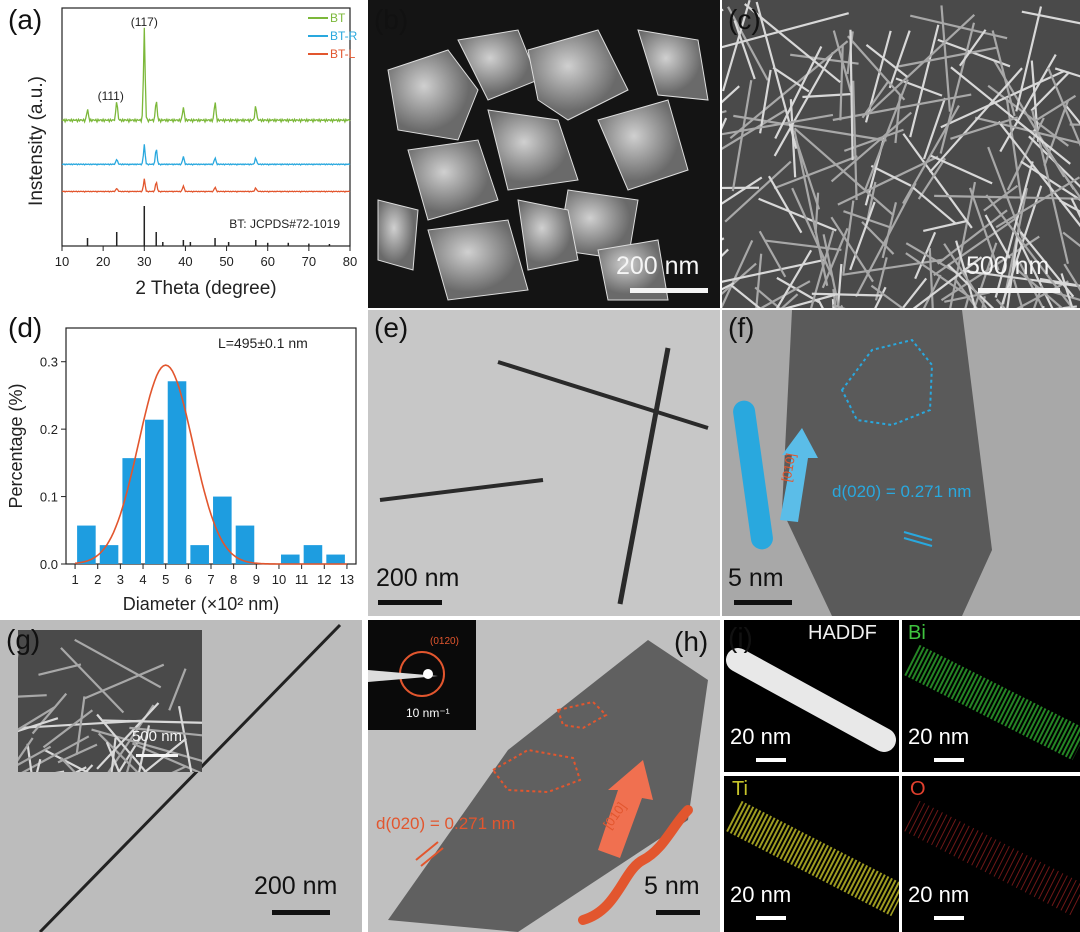  I want to click on panel-f-spacing: d(020) = 0.271 nm, so click(902, 491).